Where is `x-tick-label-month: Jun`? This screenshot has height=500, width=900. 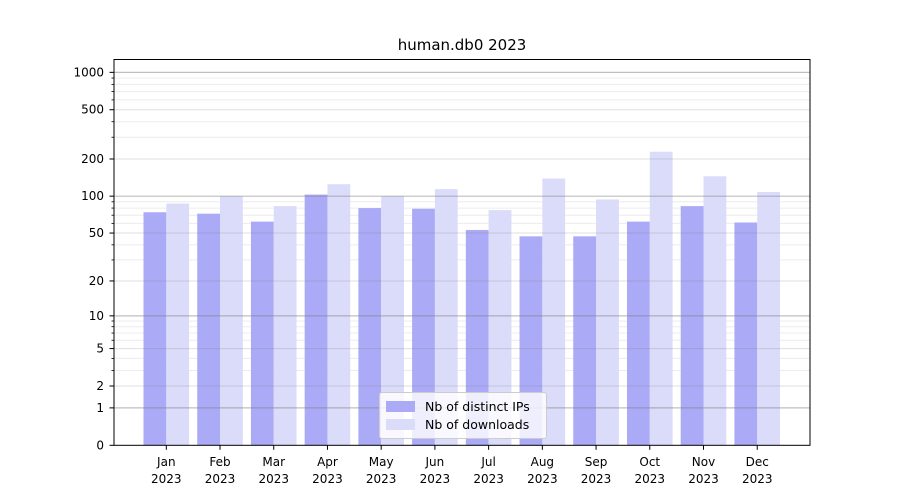
x-tick-label-month: Jun is located at coordinates (435, 462).